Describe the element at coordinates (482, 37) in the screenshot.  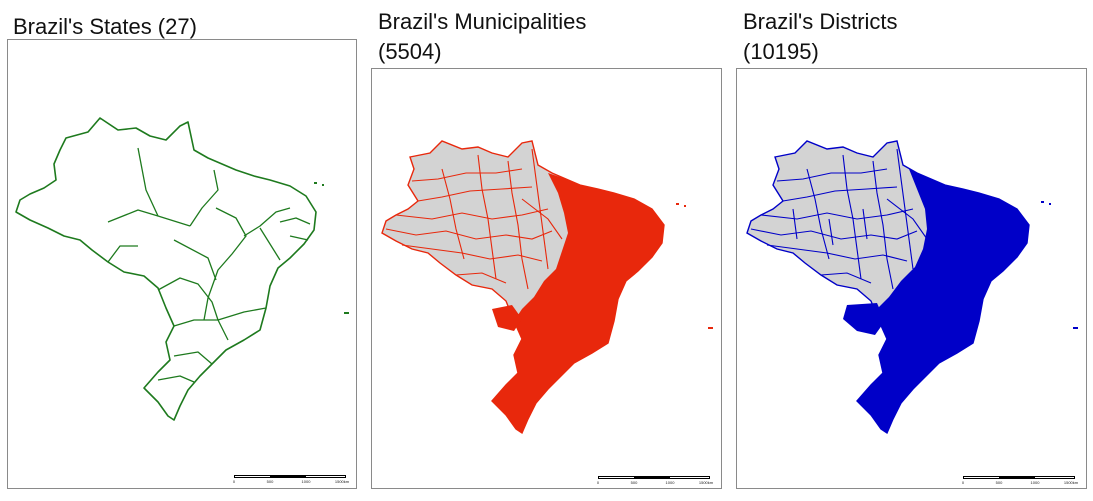
I see `panel-title-municipalities: Brazil's Municipalities (5504)` at that location.